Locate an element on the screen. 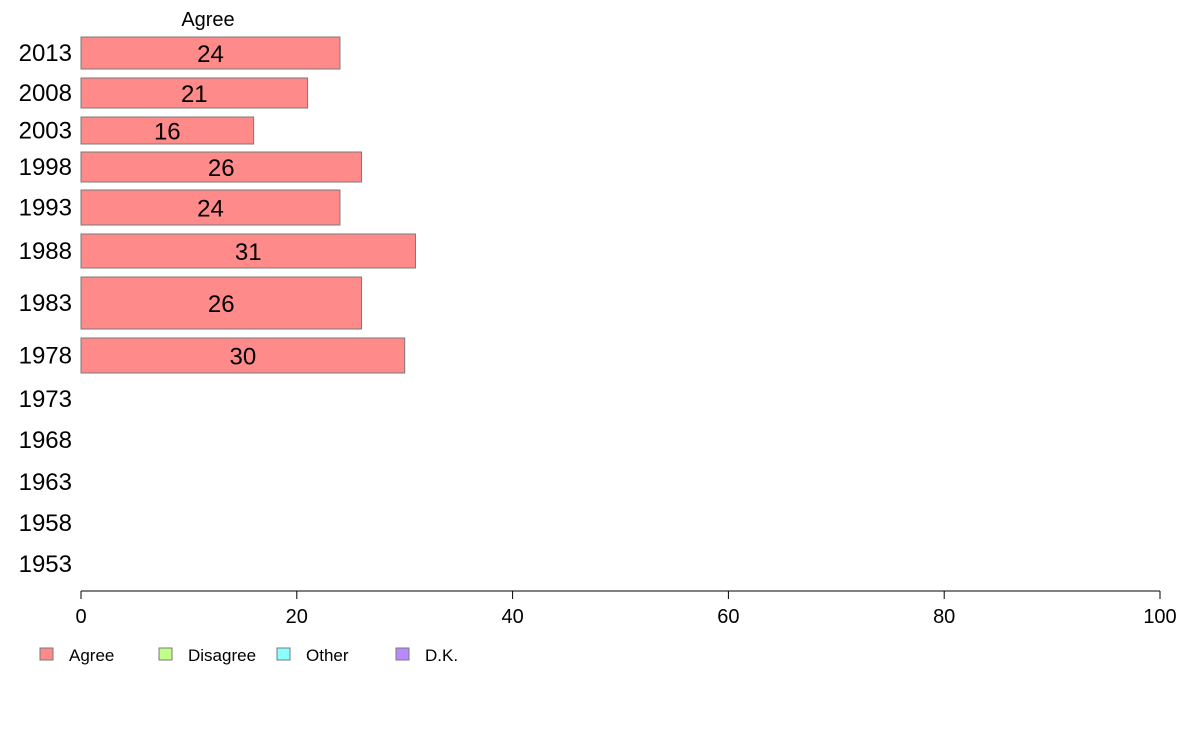  bar-agree-2003 is located at coordinates (167, 130).